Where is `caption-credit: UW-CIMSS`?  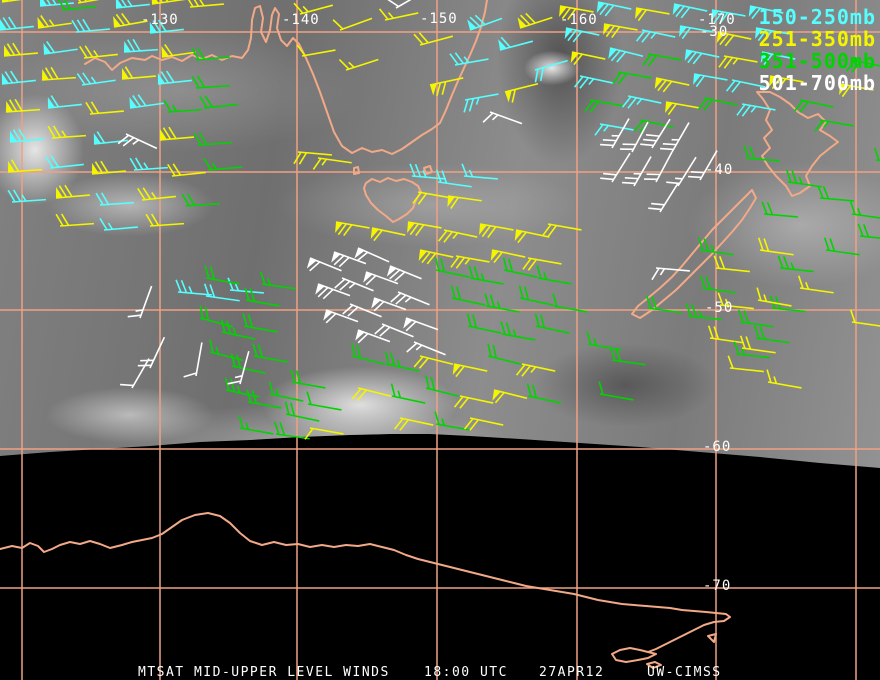
caption-credit: UW-CIMSS is located at coordinates (684, 672).